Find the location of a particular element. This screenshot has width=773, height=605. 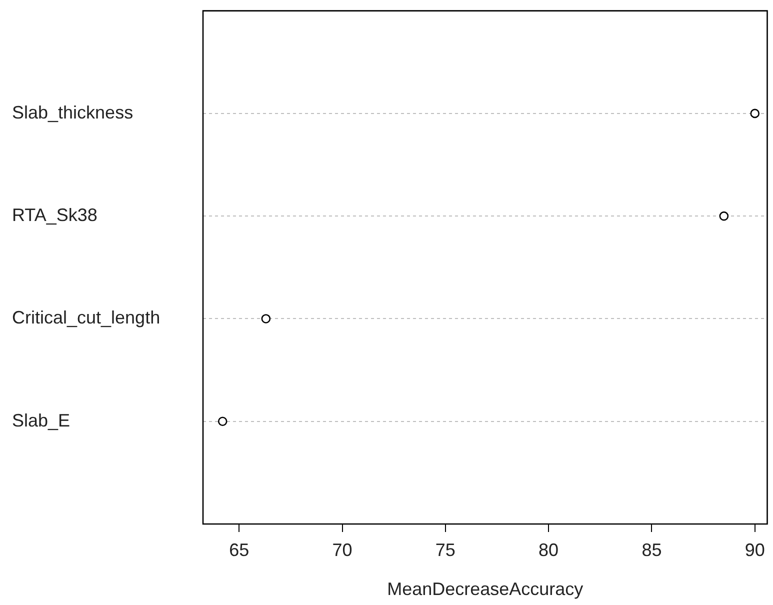

y-tick-label: Slab_E is located at coordinates (41, 420).